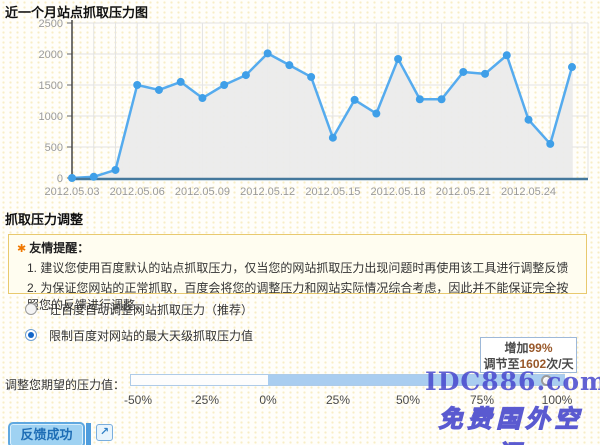 The image size is (600, 445). What do you see at coordinates (560, 364) in the screenshot?
I see `tooltip-unit-text: 次/天` at bounding box center [560, 364].